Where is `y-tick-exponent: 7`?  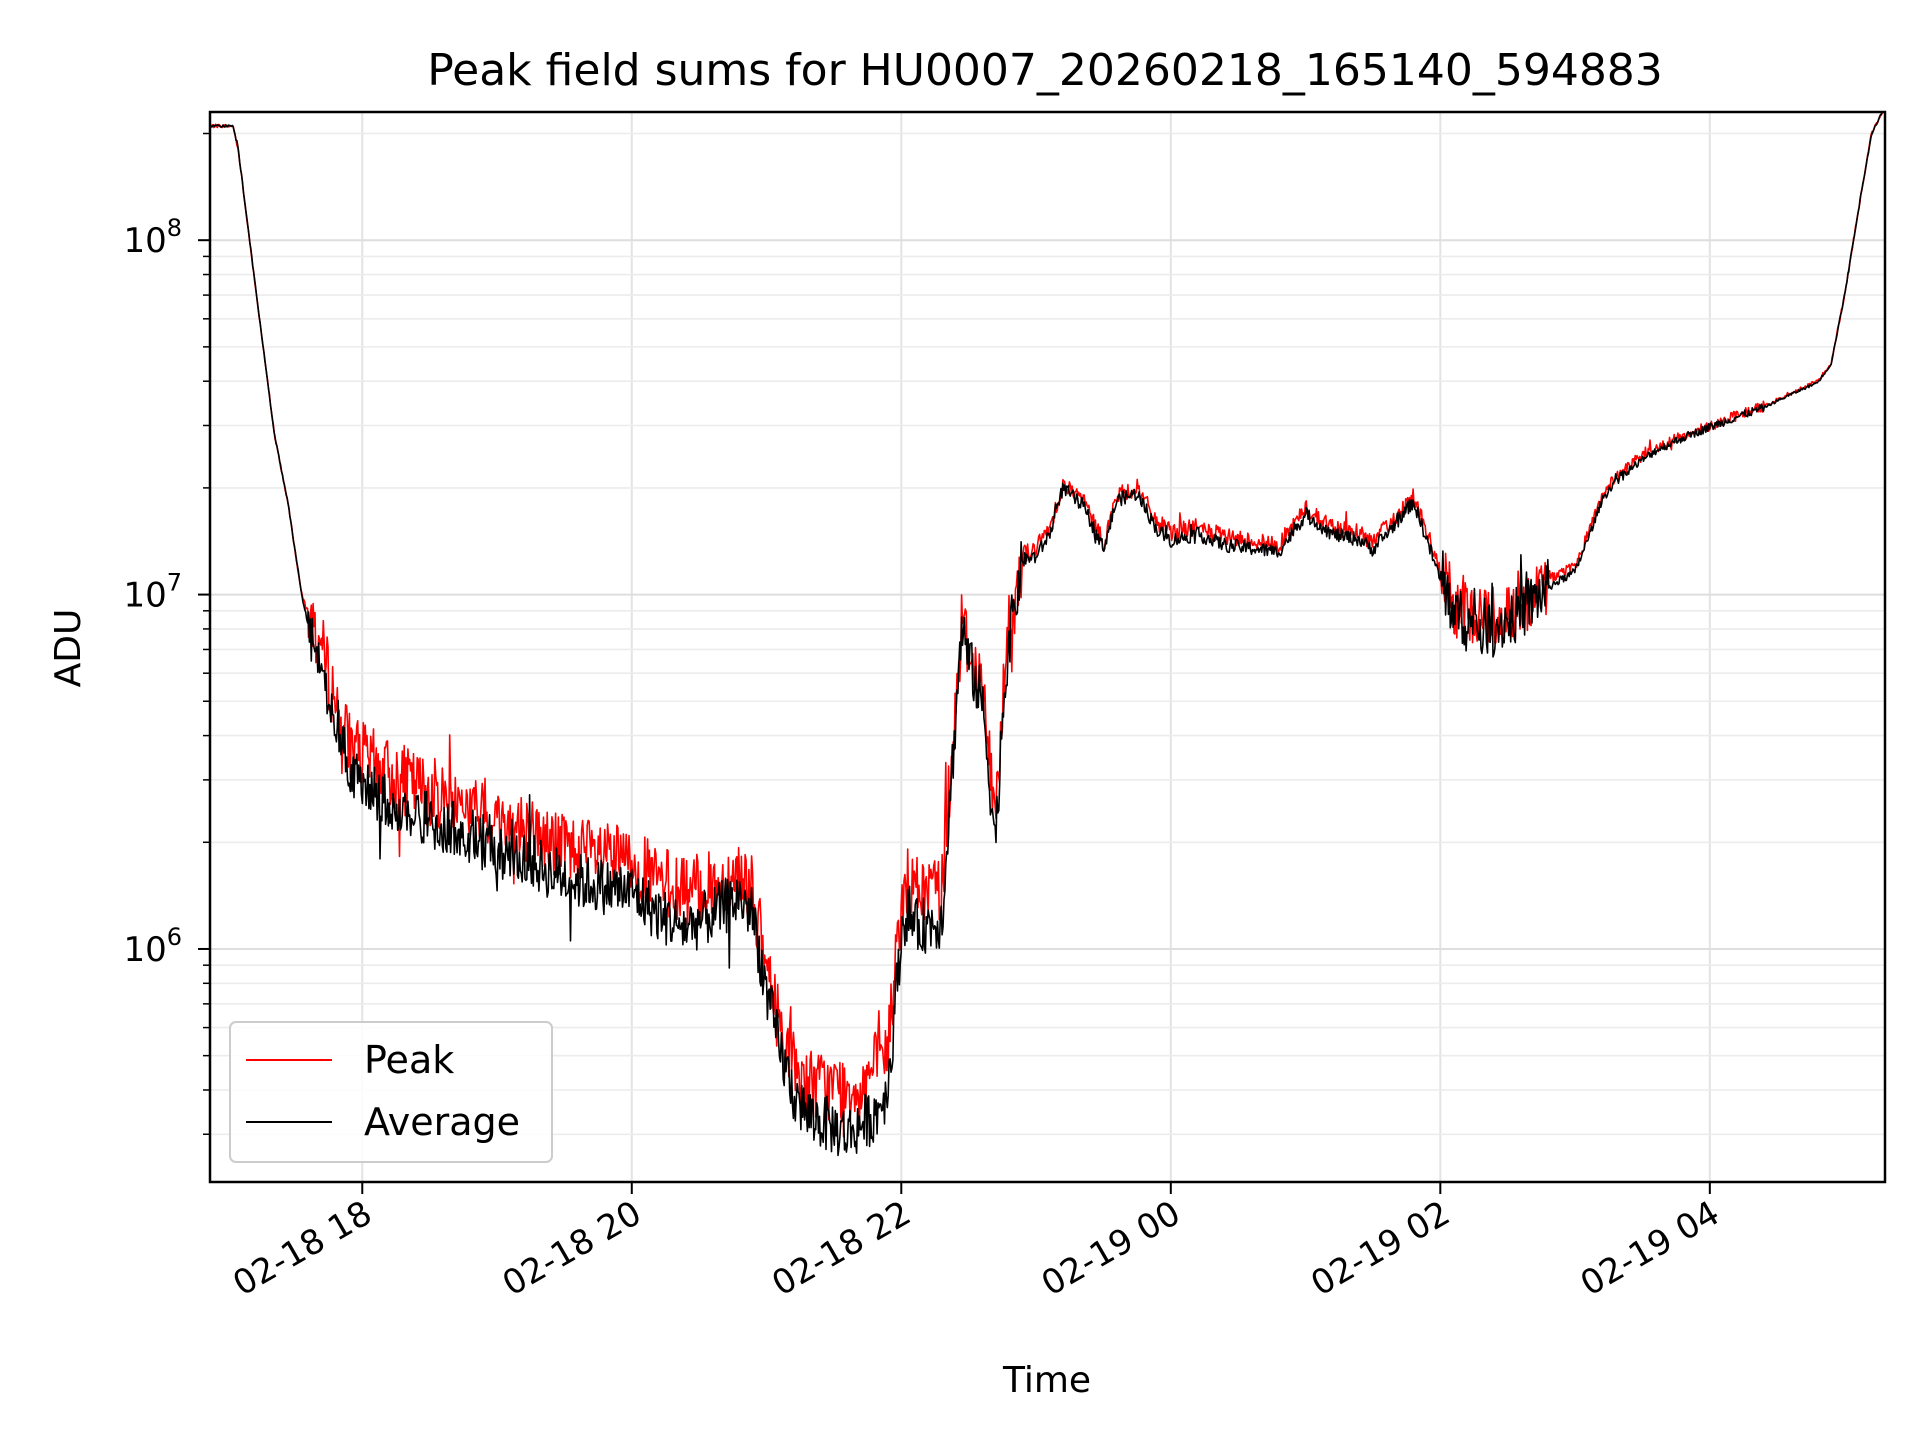 y-tick-exponent: 7 is located at coordinates (174, 583).